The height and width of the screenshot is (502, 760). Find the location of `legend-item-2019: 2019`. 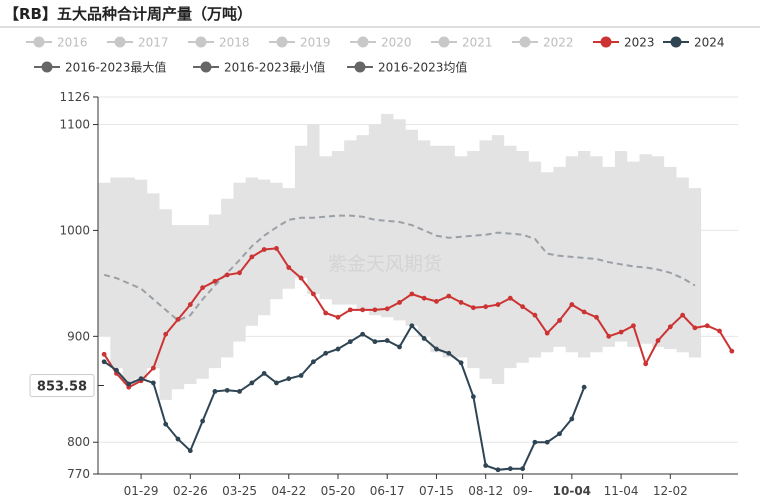

legend-item-2019: 2019 is located at coordinates (315, 43).